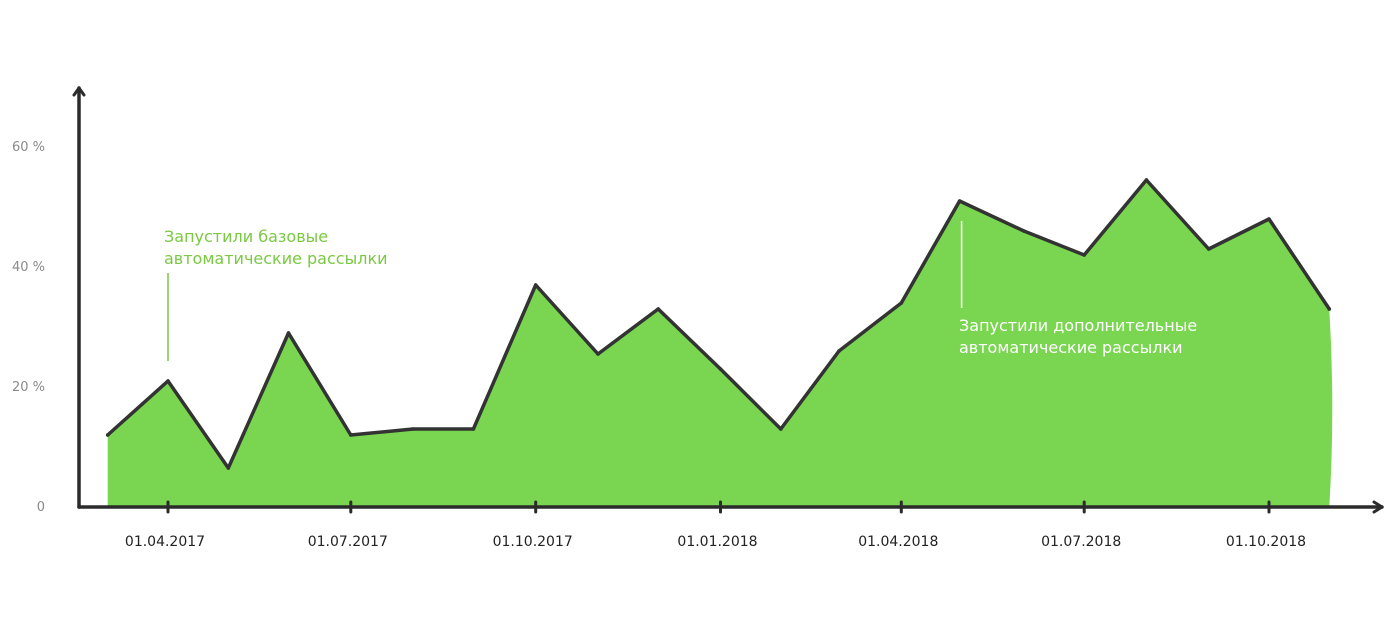 This screenshot has width=1400, height=627. I want to click on x-tick-label: 01.04.2018, so click(898, 542).